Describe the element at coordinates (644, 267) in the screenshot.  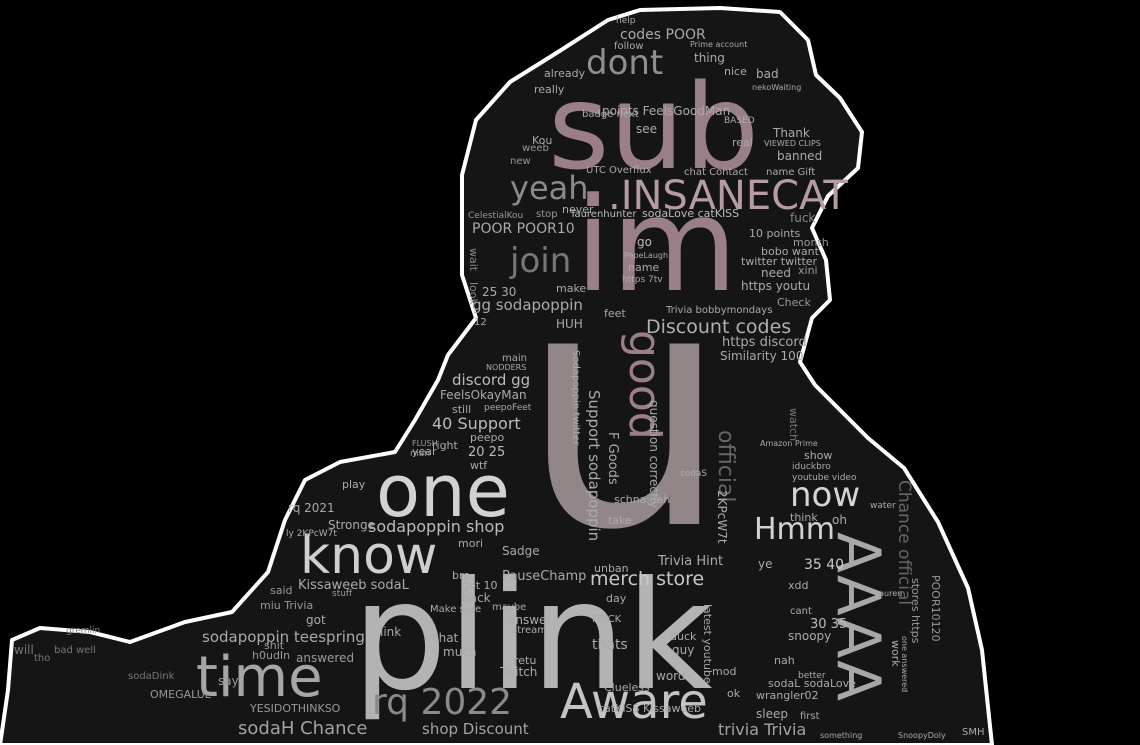
I see `word-name: name` at that location.